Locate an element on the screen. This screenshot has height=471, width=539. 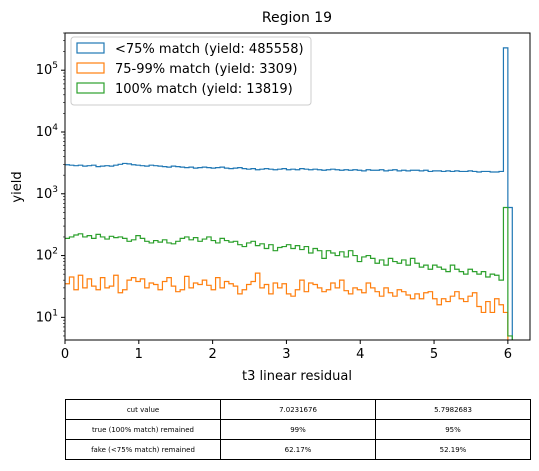
x-tick-label: 6 is located at coordinates (508, 354).